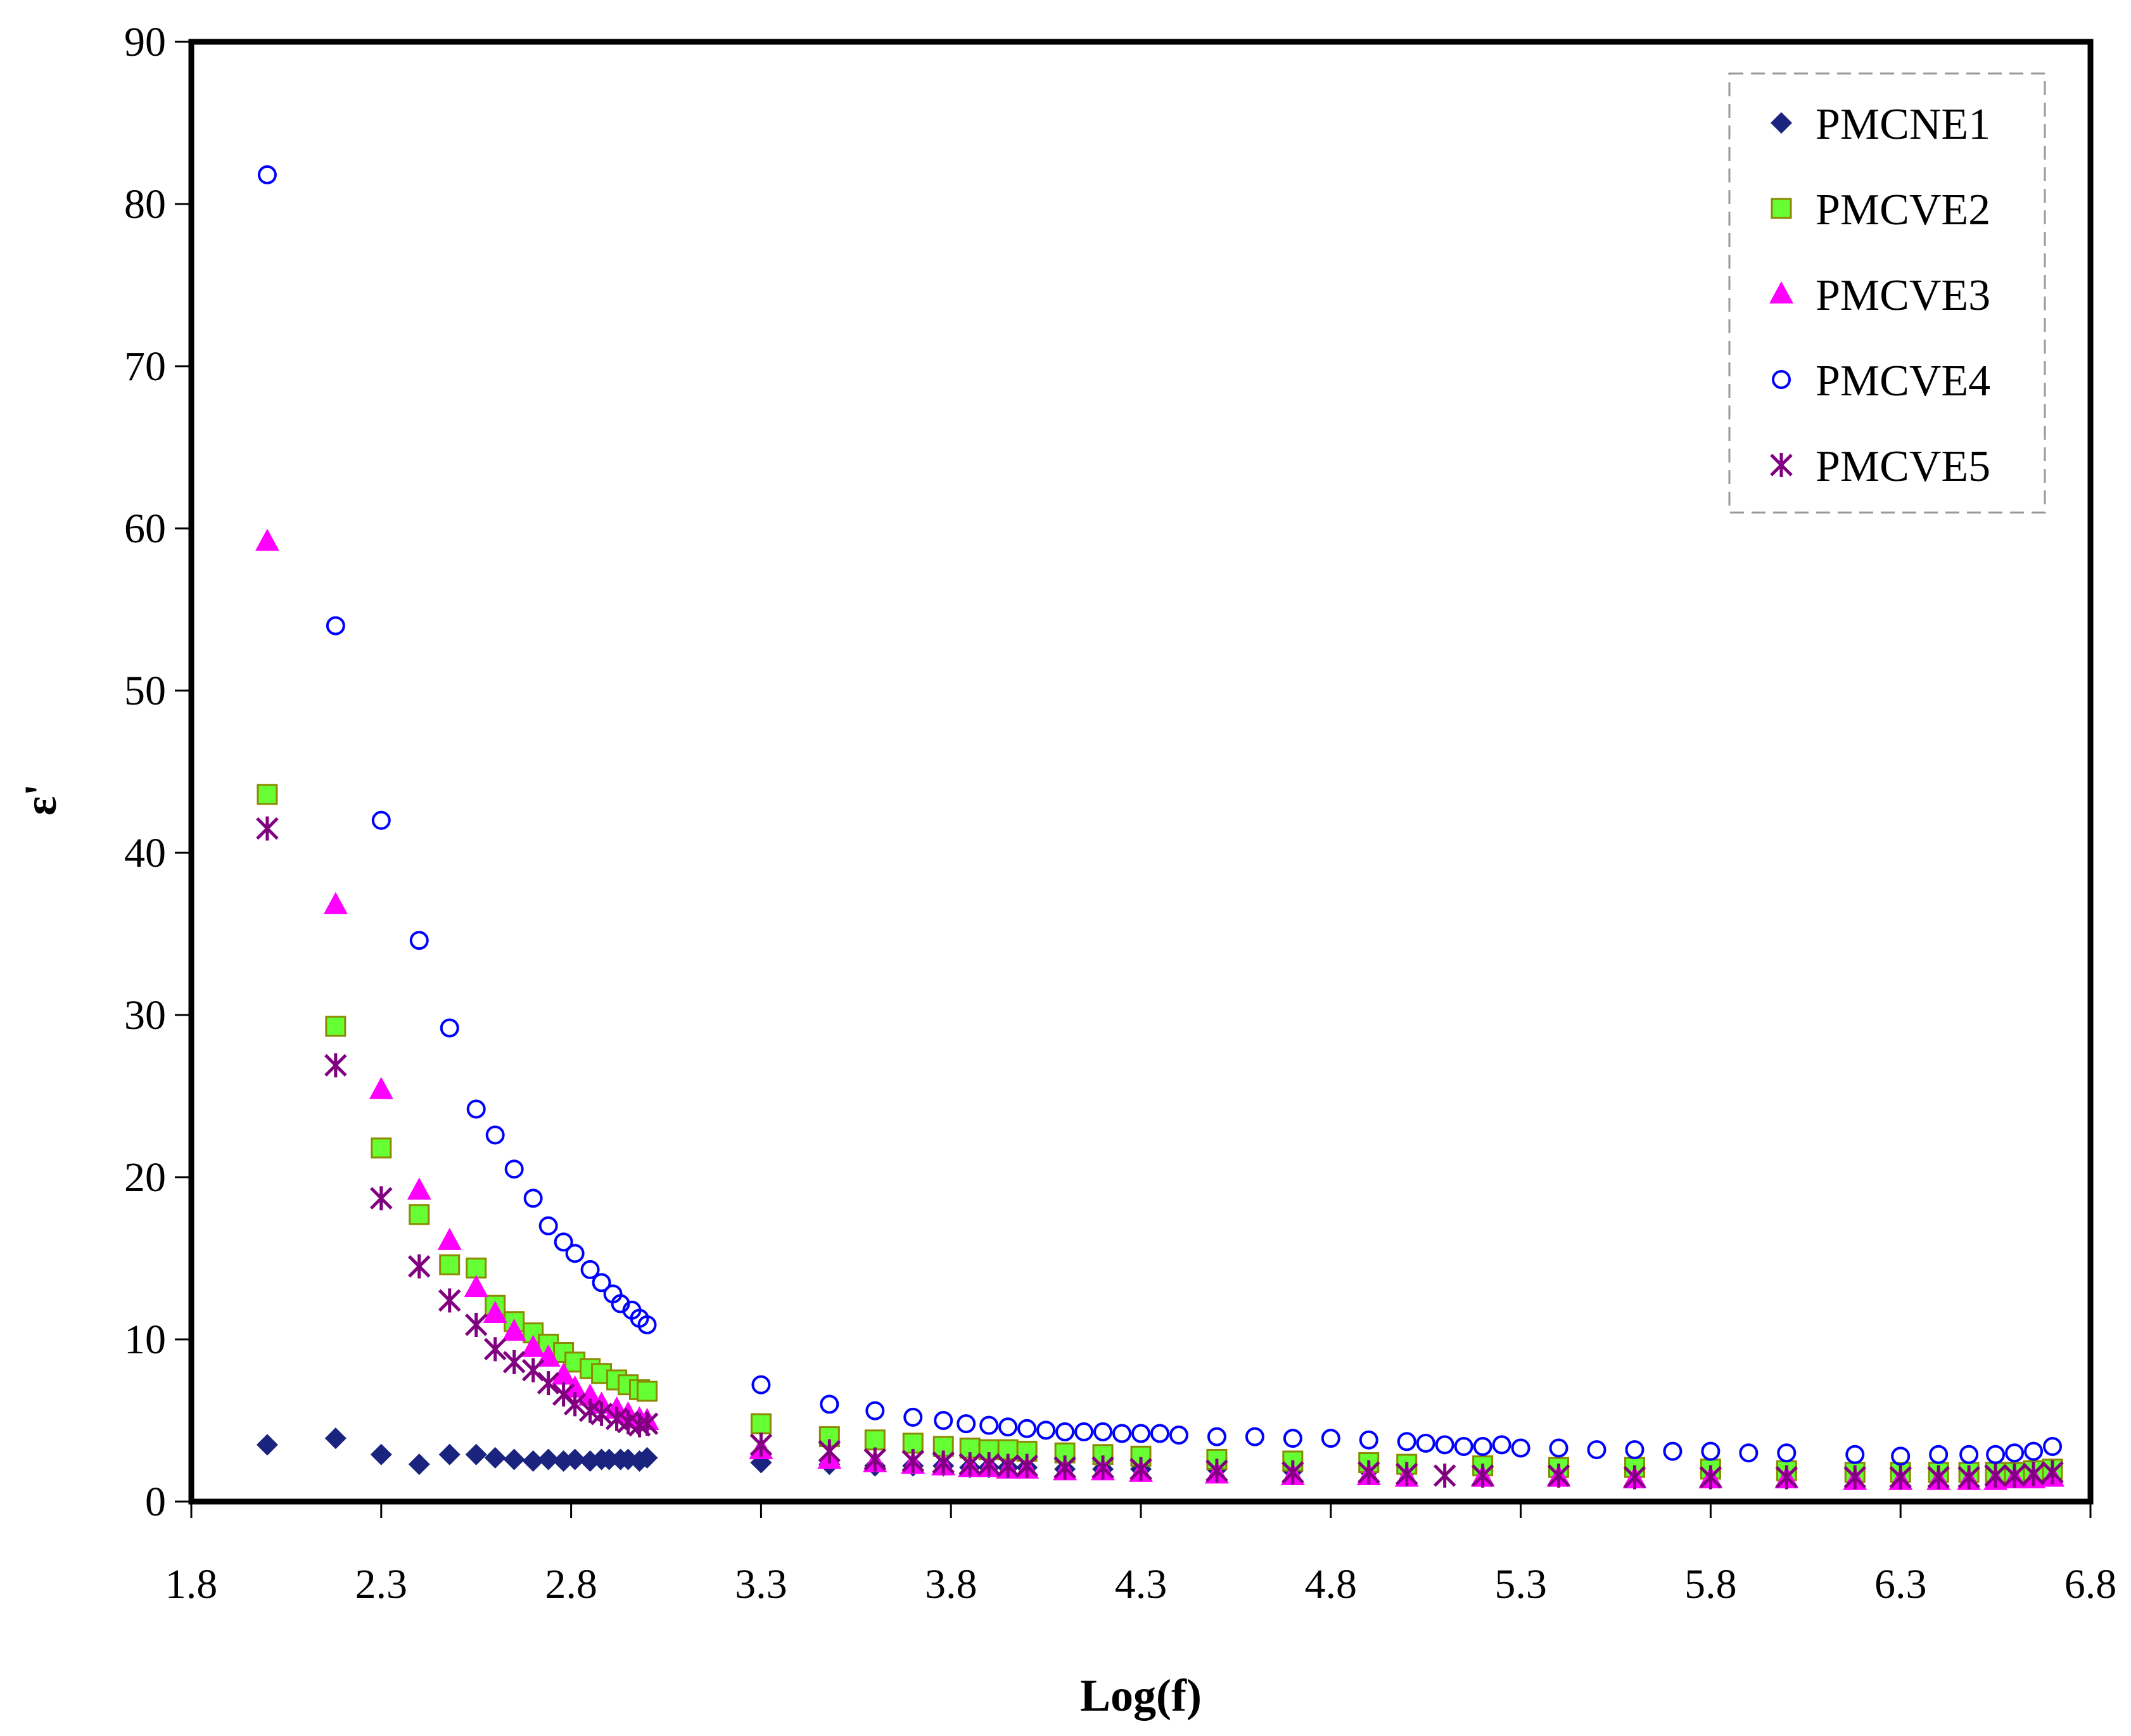 The image size is (2131, 1736). What do you see at coordinates (145, 691) in the screenshot?
I see `y-tick-label: 50` at bounding box center [145, 691].